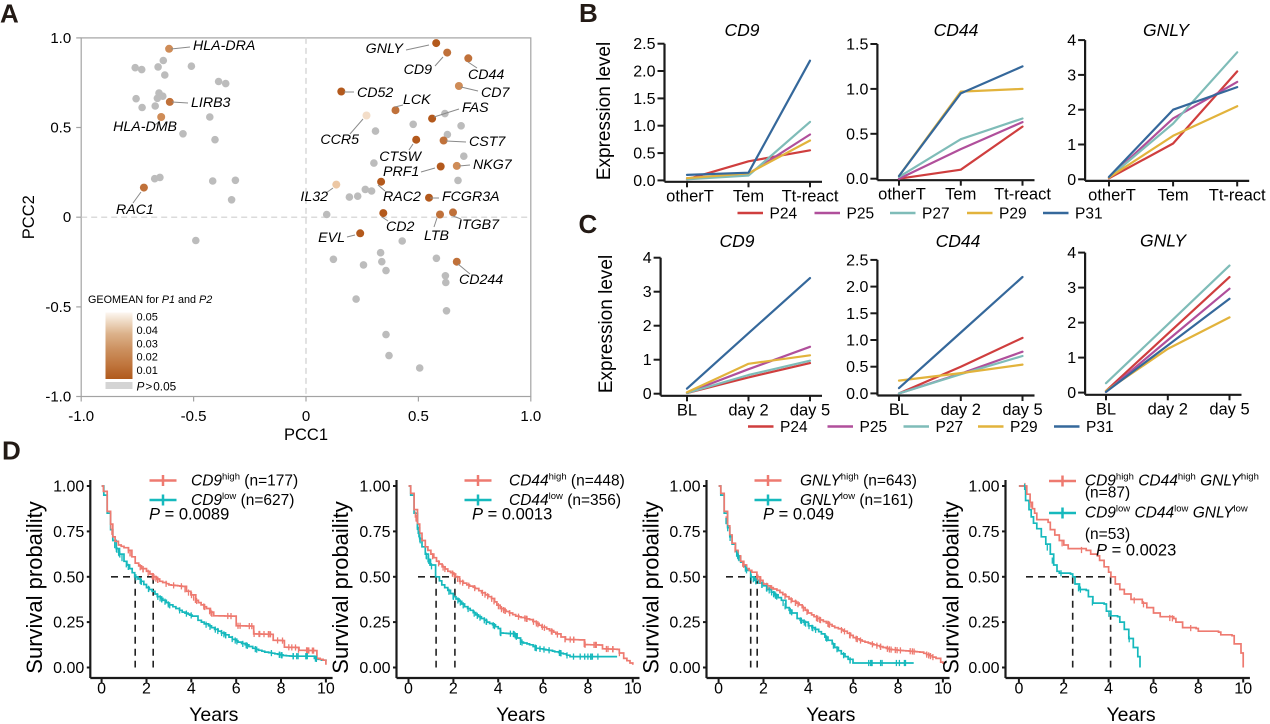  I want to click on svg-text: CD9high (n=177), so click(244, 480).